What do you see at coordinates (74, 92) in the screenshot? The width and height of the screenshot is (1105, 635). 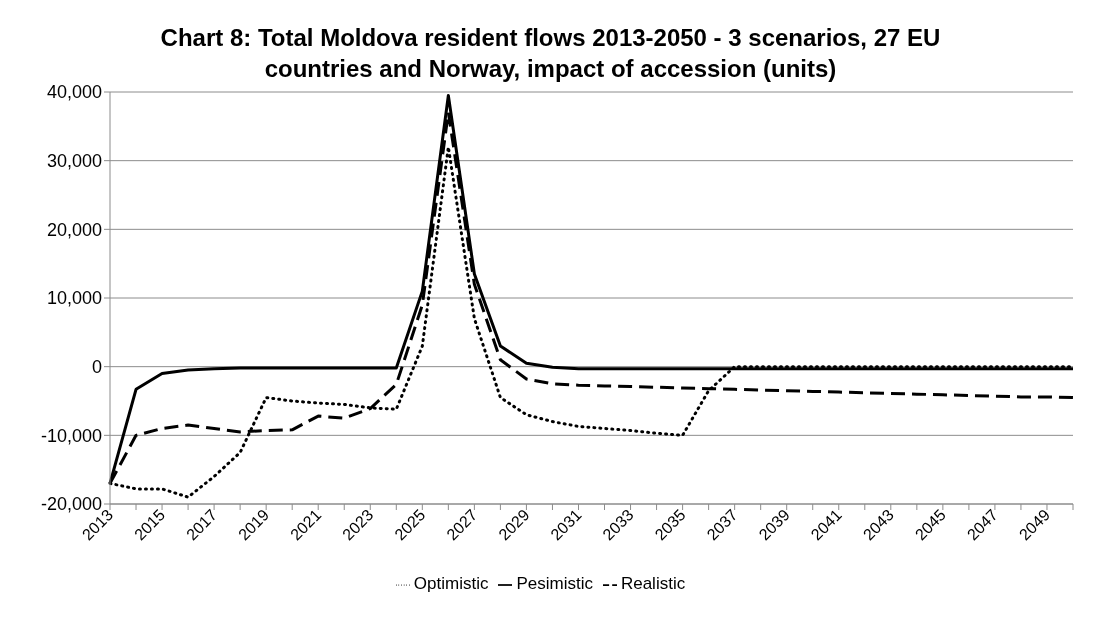 I see `y-tick-label: 40,000` at bounding box center [74, 92].